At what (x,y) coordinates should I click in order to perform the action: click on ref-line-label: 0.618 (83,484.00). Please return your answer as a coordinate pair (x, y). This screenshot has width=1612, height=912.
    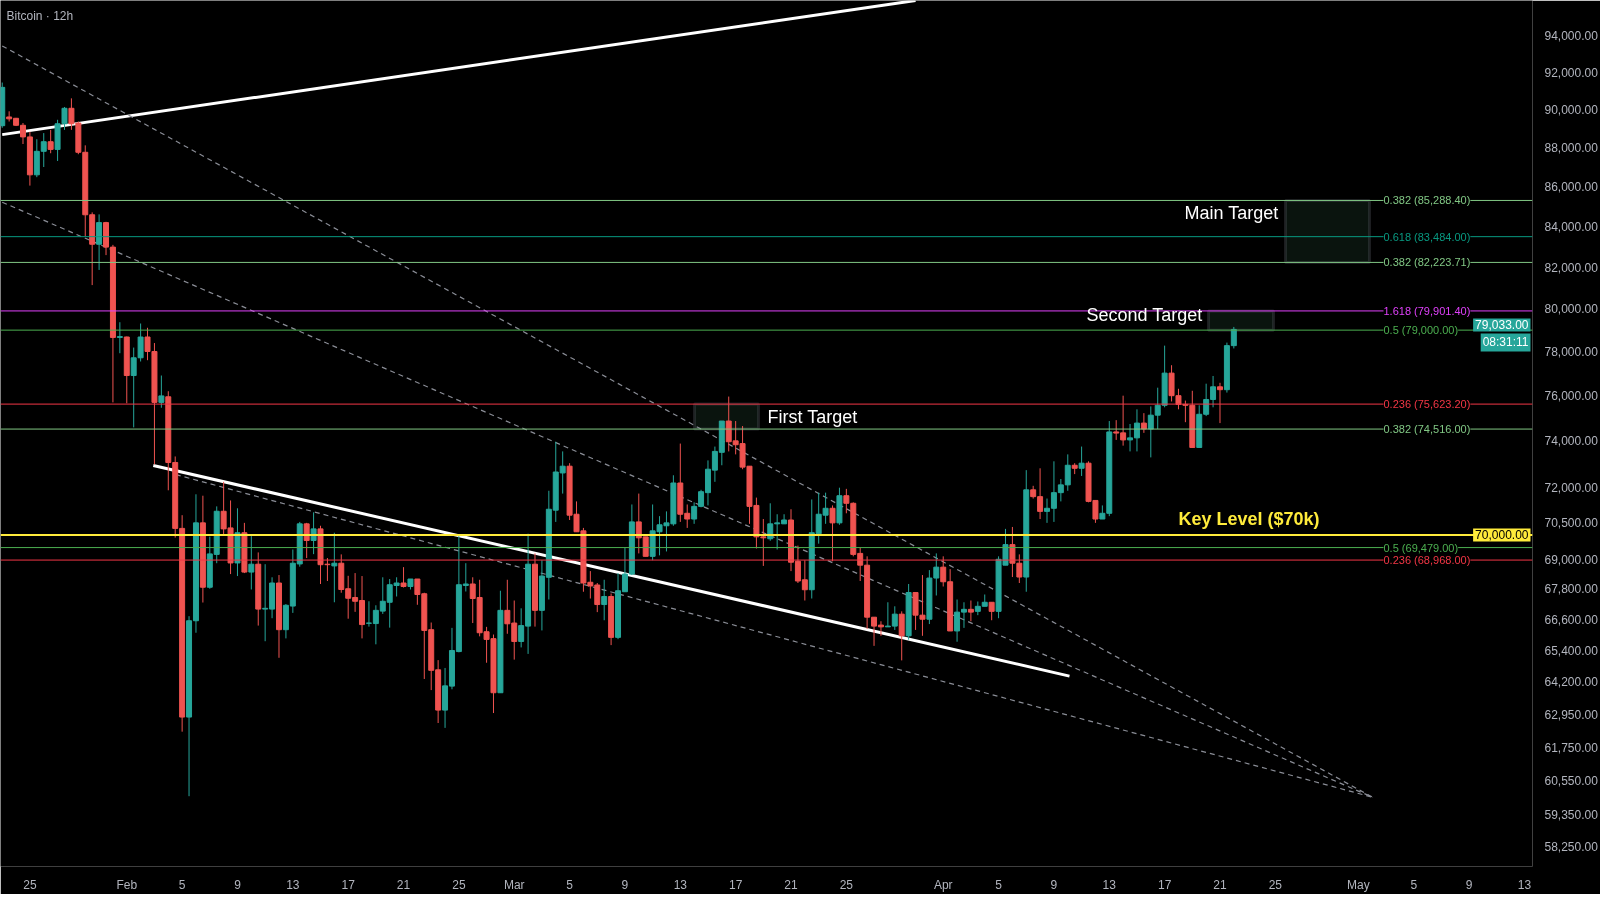
    Looking at the image, I should click on (1427, 236).